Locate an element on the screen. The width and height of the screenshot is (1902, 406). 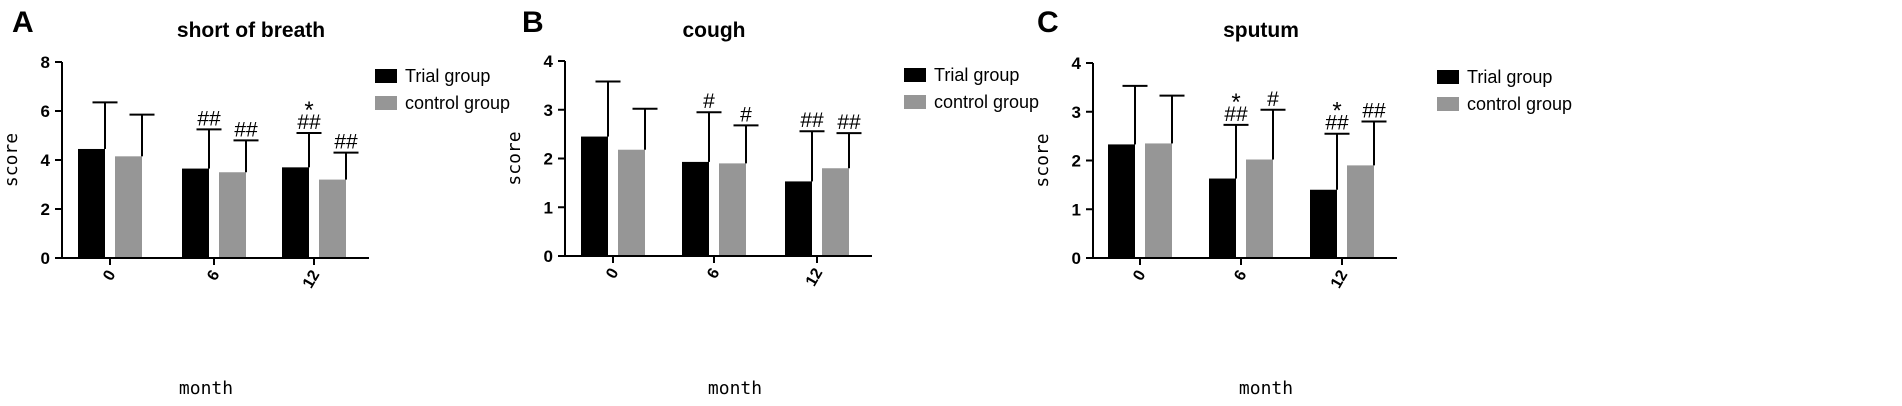
chart-title: short of breath is located at coordinates (251, 30).